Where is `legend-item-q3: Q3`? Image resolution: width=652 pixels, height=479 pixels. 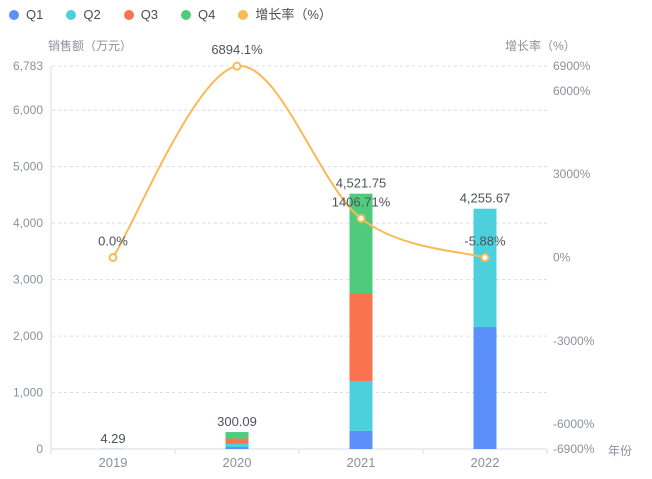
legend-item-q3: Q3 is located at coordinates (141, 14).